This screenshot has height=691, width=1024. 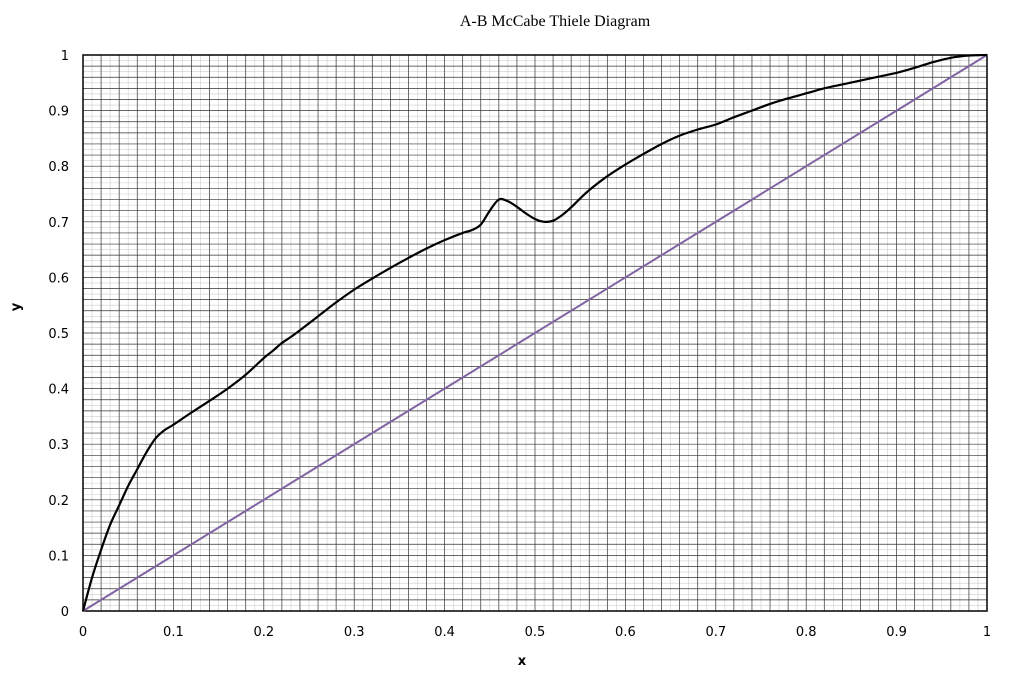 What do you see at coordinates (58, 112) in the screenshot?
I see `y-tick-label: 0.9` at bounding box center [58, 112].